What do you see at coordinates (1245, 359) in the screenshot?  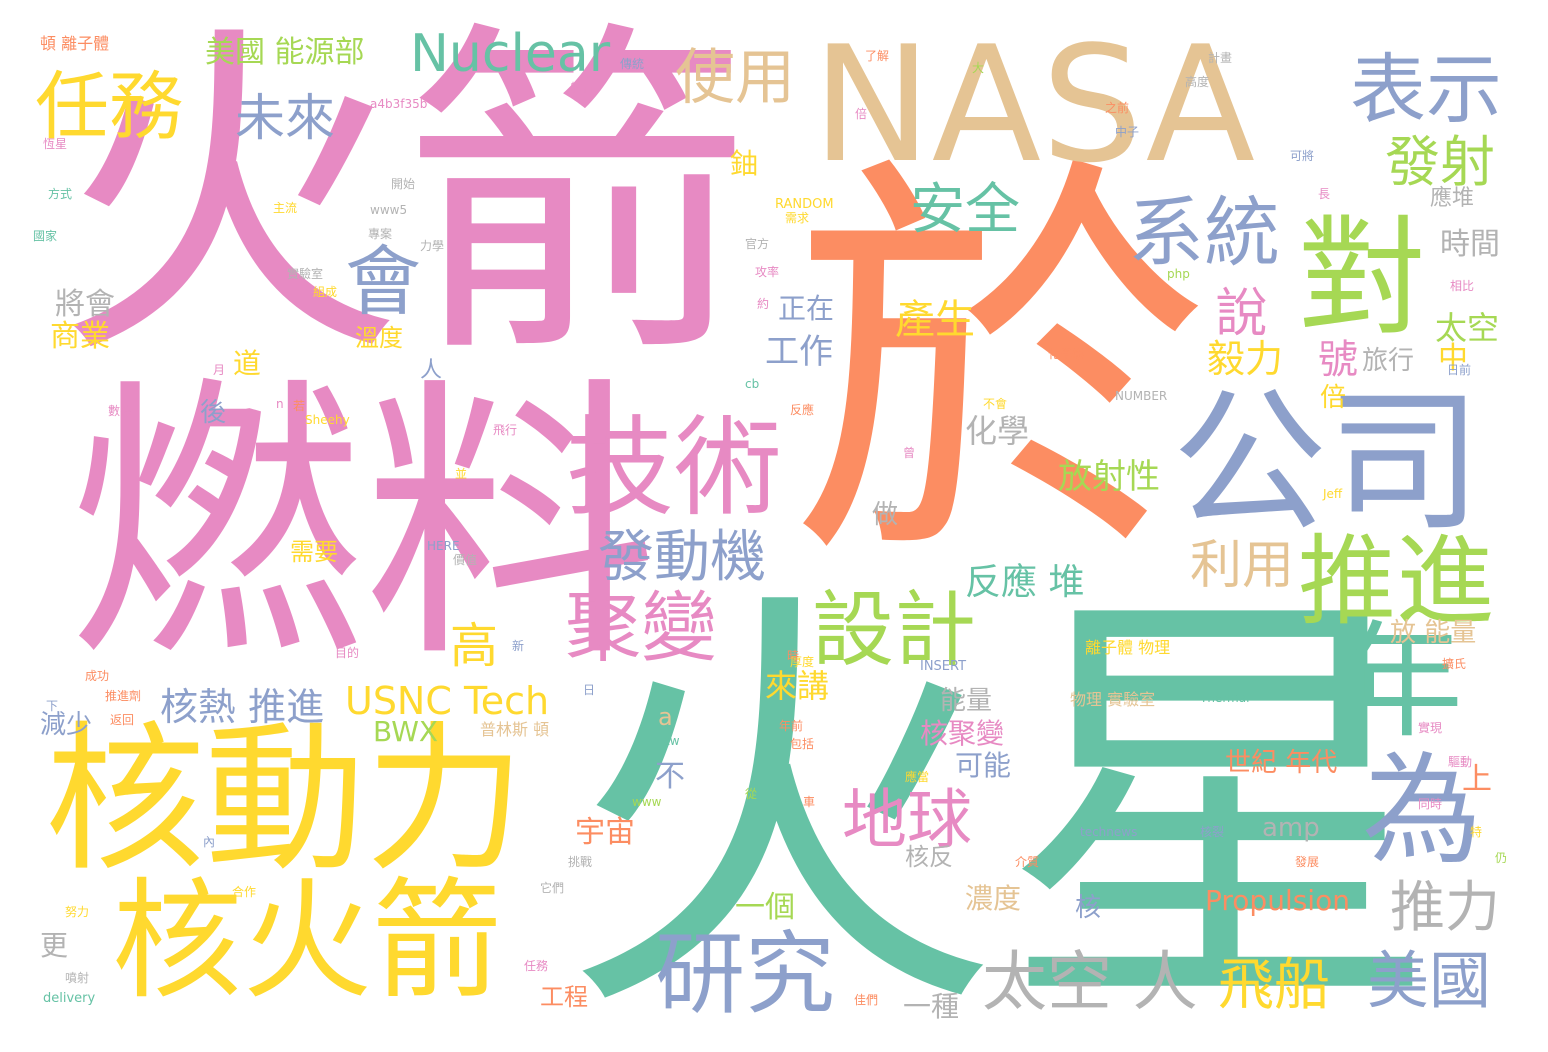 I see `word-yili: 毅力` at bounding box center [1245, 359].